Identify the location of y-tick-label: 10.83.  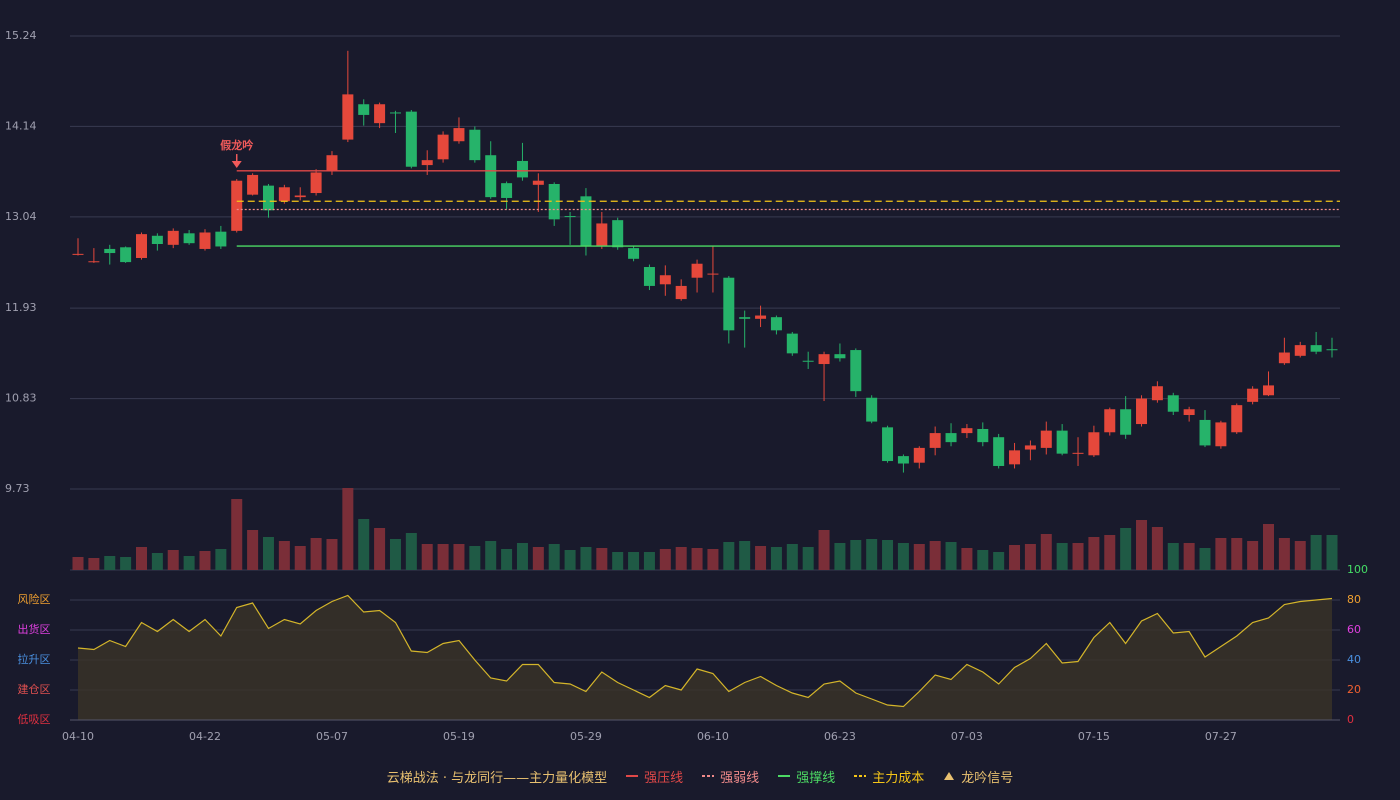
(21, 398).